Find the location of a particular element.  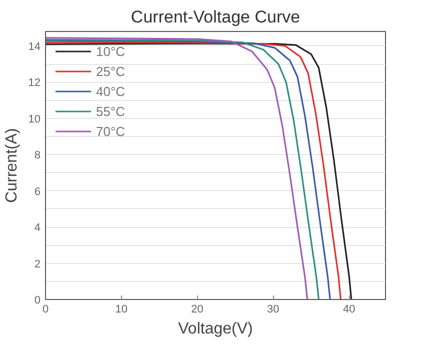

x-tick-label: 30 is located at coordinates (273, 310).